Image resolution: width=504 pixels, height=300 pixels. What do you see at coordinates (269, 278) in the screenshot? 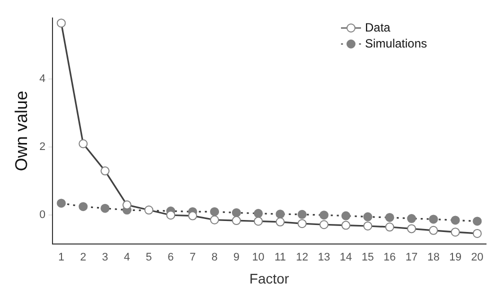
I see `x-axis-title: Factor` at bounding box center [269, 278].